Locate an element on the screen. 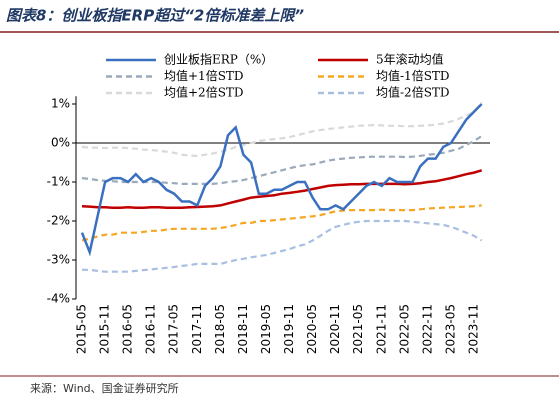 The height and width of the screenshot is (403, 559). x-tick-label: 2017-05 is located at coordinates (174, 329).